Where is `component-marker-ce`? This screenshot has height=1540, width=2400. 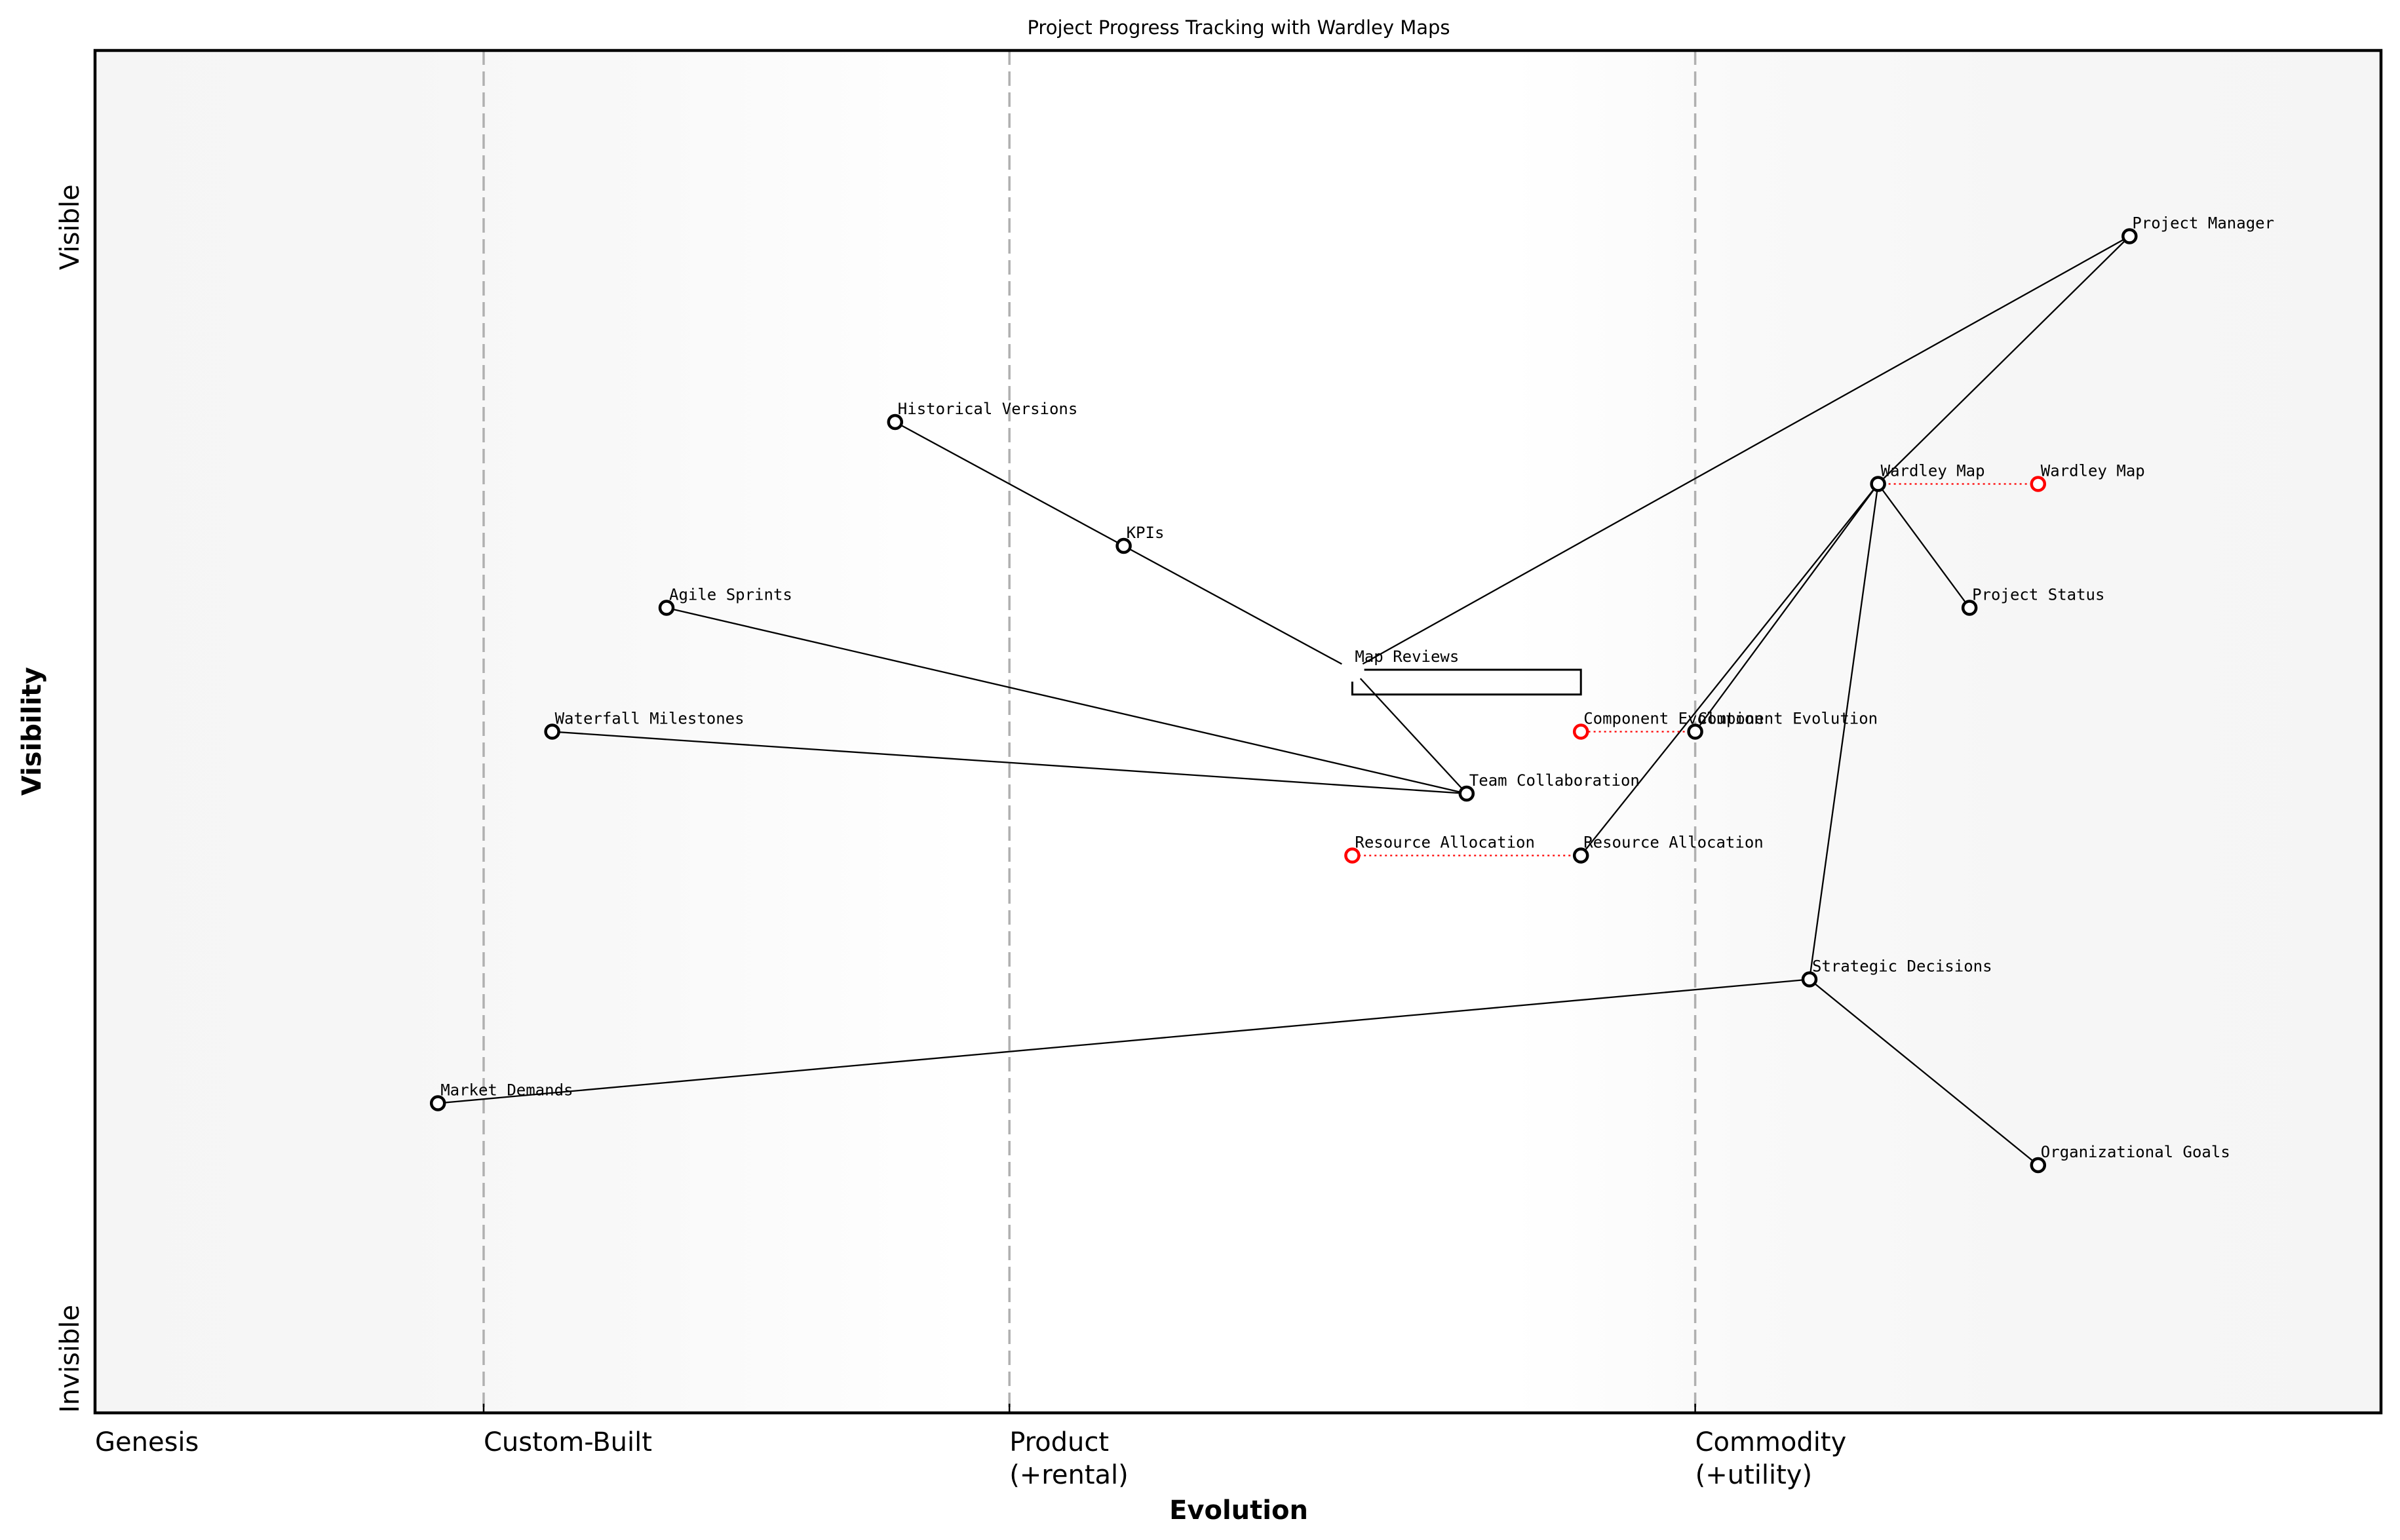
component-marker-ce is located at coordinates (1695, 731).